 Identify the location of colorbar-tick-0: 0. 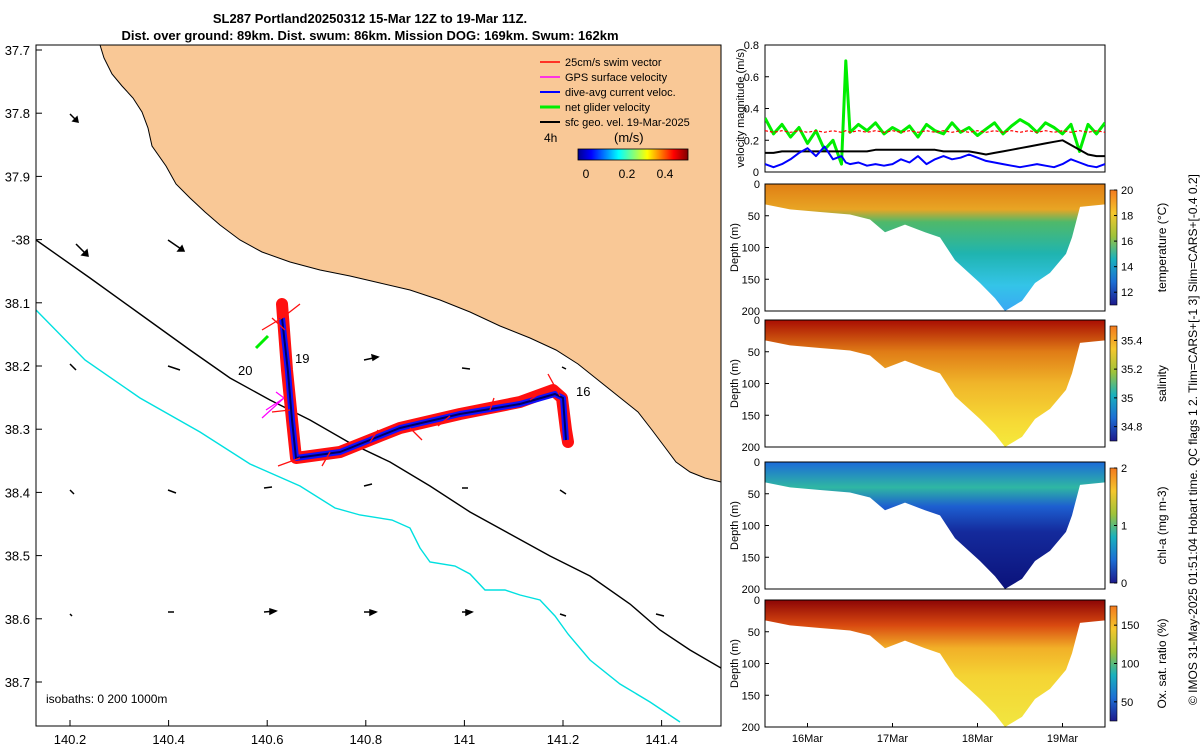
(586, 174).